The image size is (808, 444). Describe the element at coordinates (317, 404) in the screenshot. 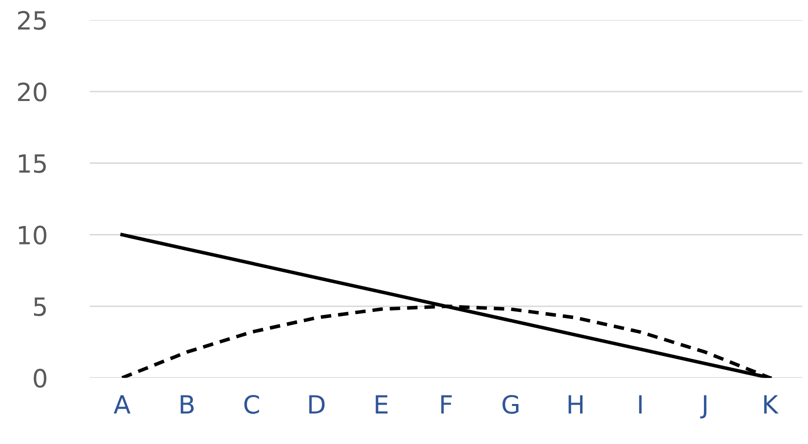

I see `x-tick-label: D` at that location.